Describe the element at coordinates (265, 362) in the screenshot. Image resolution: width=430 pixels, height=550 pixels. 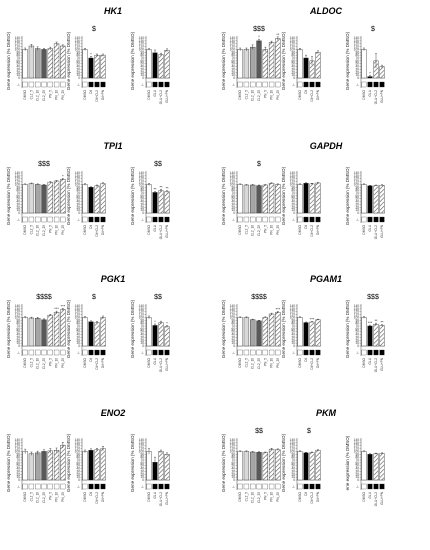
I see `x-tick-label: PN_5` at that location.